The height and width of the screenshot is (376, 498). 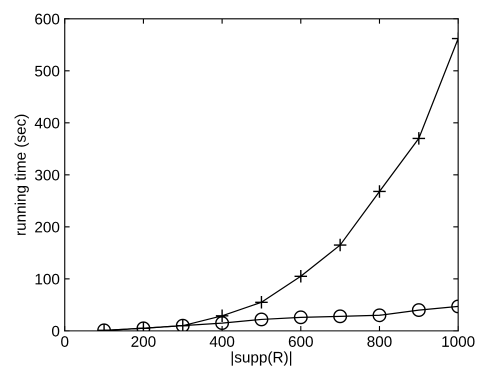 What do you see at coordinates (56, 331) in the screenshot?
I see `y-tick-label: 0` at bounding box center [56, 331].